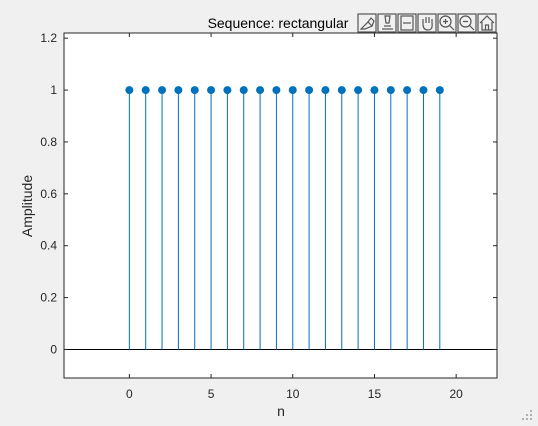  What do you see at coordinates (456, 394) in the screenshot?
I see `x-tick-label: 20` at bounding box center [456, 394].